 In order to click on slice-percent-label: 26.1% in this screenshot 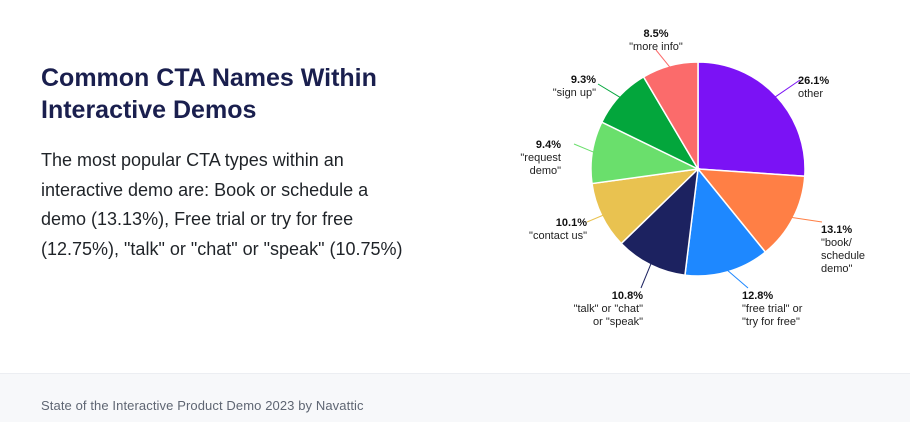, I will do `click(813, 81)`.